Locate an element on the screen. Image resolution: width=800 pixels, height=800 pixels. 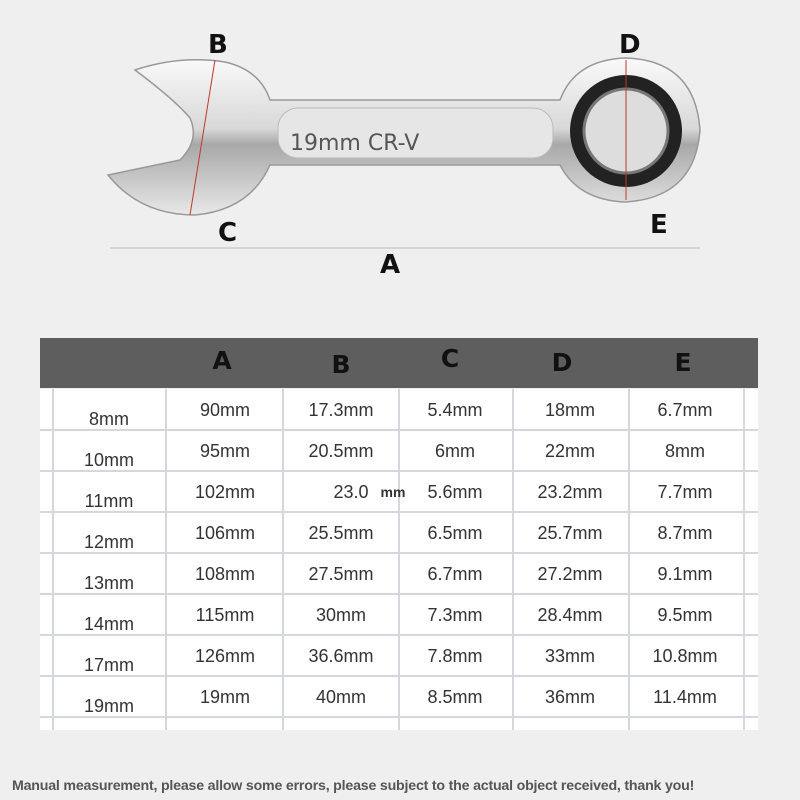
header-d: D is located at coordinates (562, 362).